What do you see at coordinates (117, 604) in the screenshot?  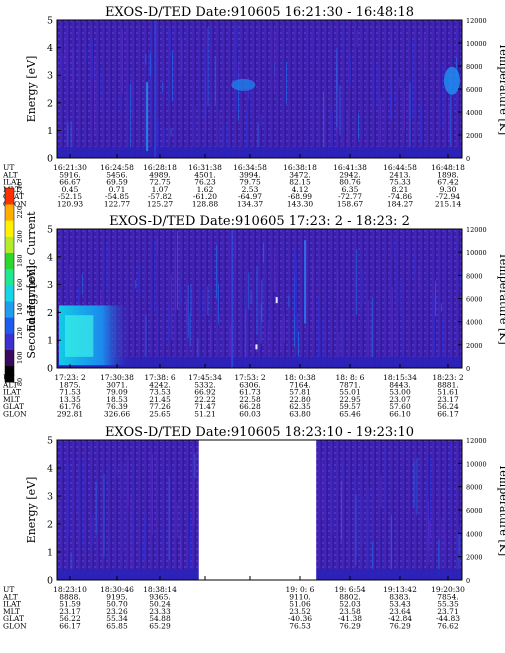 I see `table-cell: 50.70` at bounding box center [117, 604].